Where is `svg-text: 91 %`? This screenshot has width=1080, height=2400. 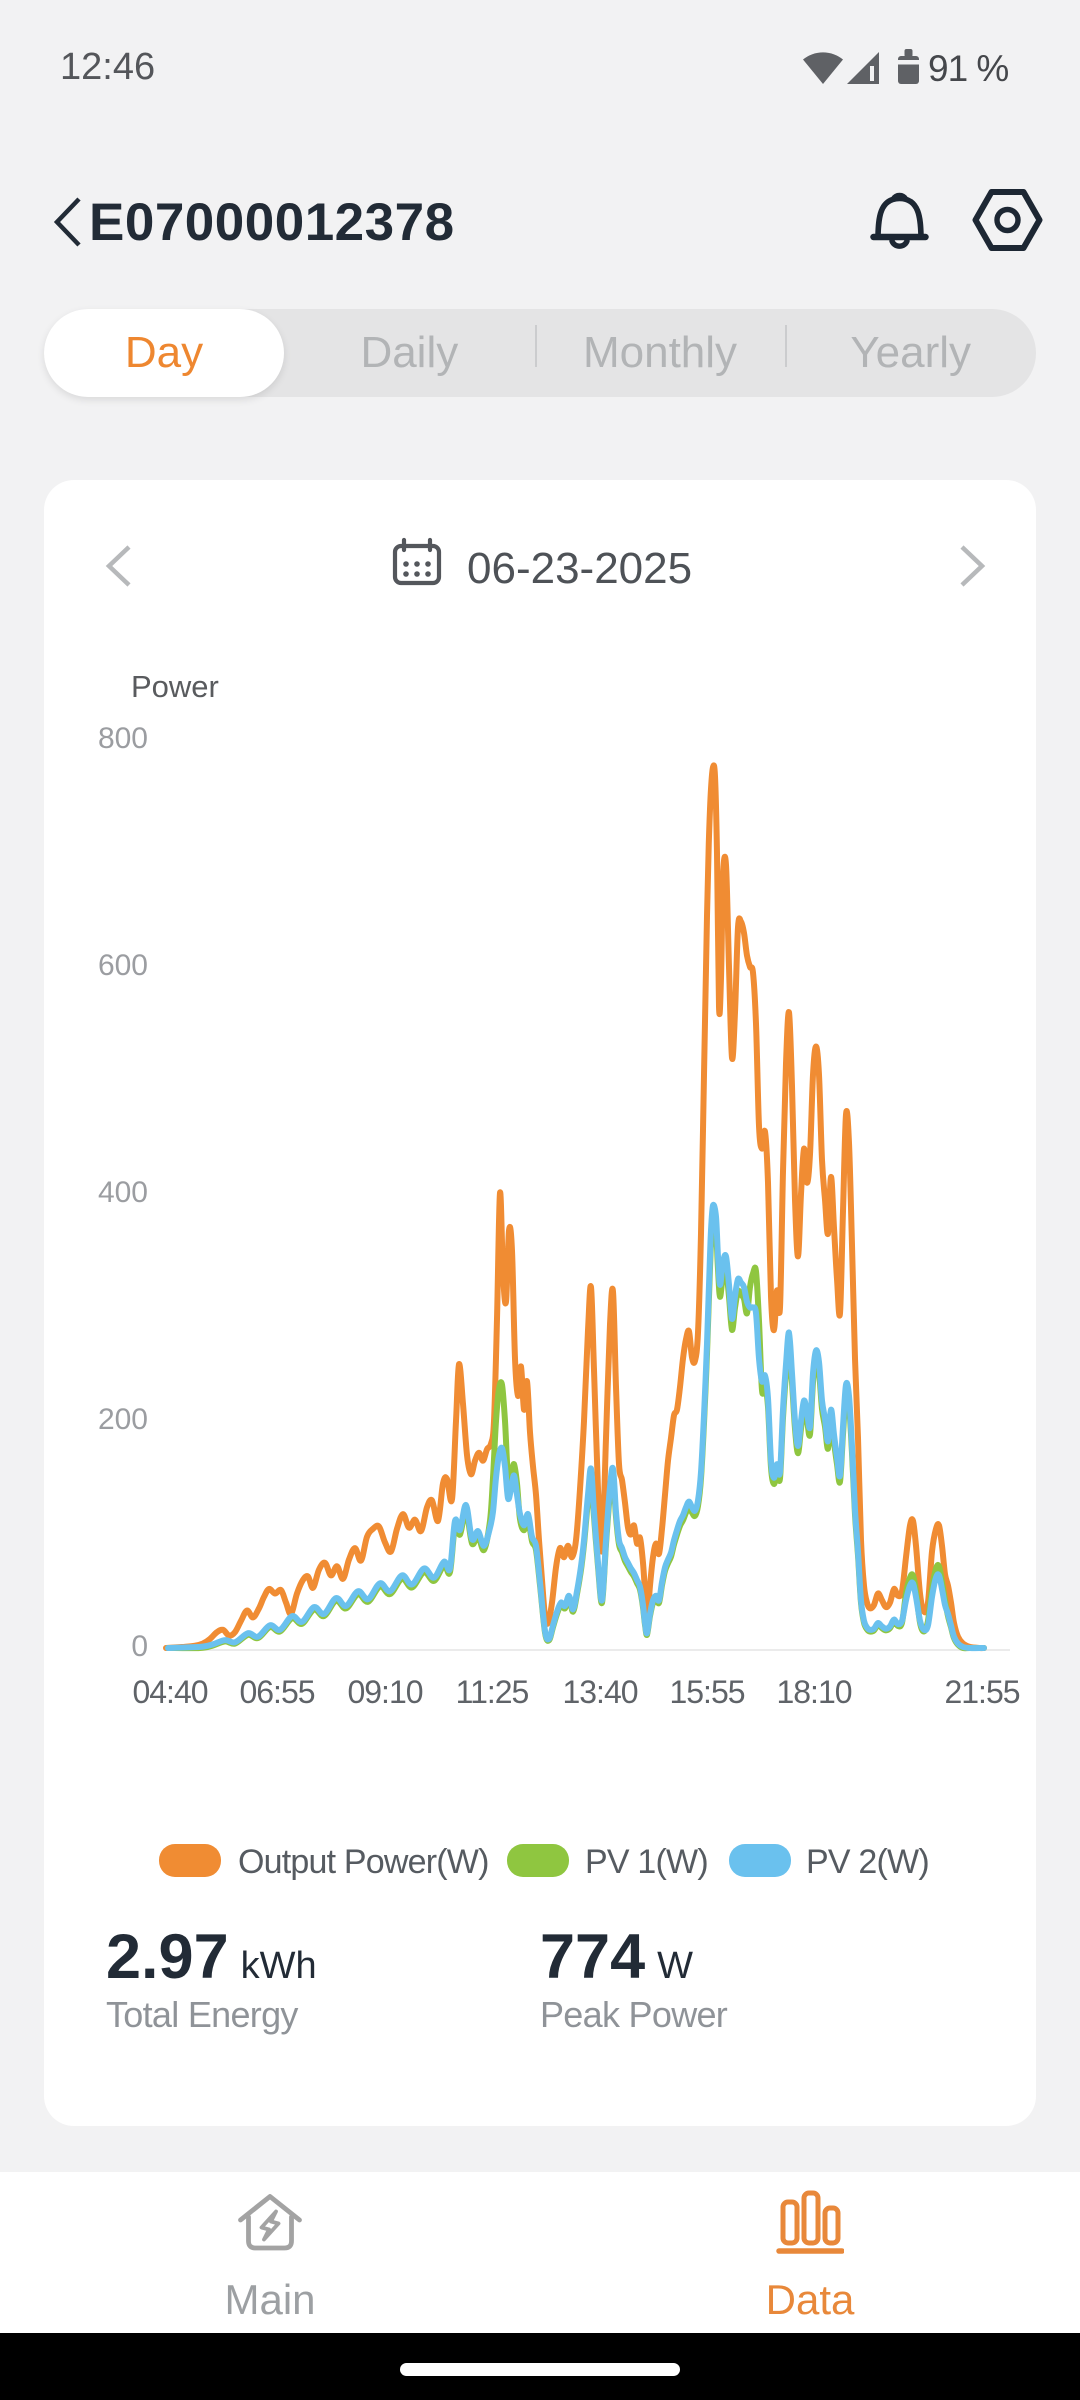
svg-text: 91 % is located at coordinates (968, 68).